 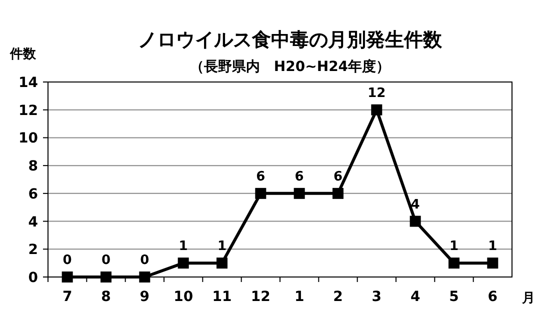 What do you see at coordinates (222, 297) in the screenshot?
I see `xtick: 11` at bounding box center [222, 297].